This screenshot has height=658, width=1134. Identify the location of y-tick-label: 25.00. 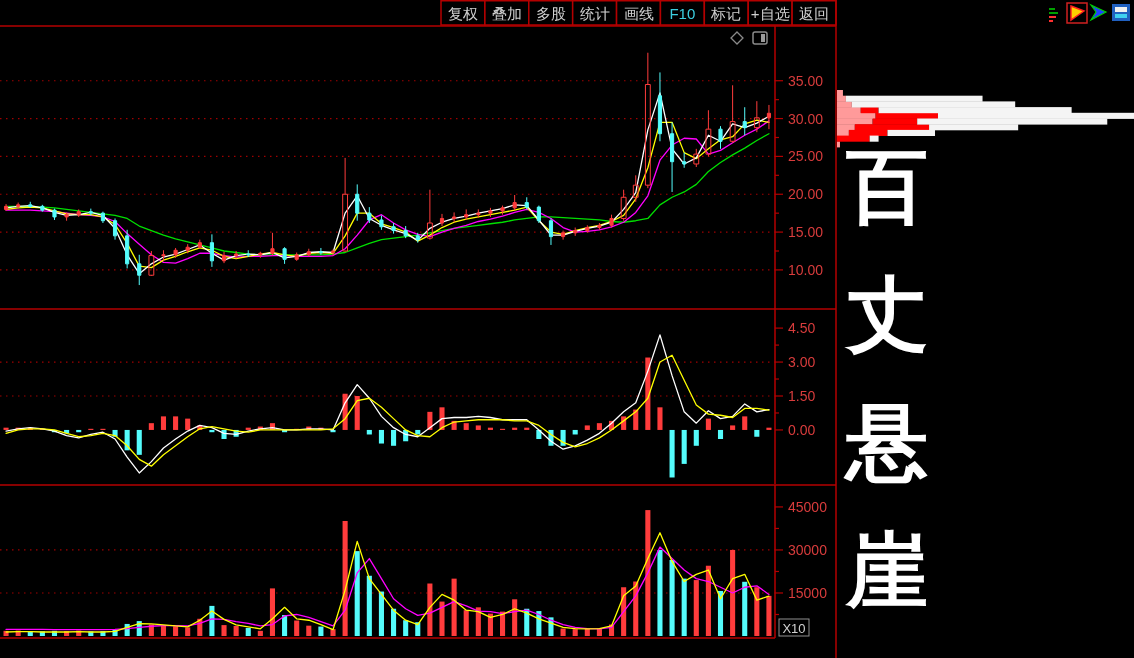
(806, 156).